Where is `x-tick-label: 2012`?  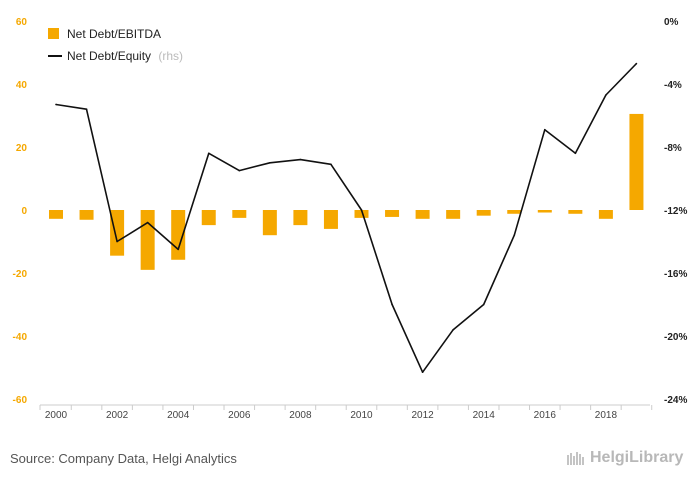
x-tick-label: 2012 is located at coordinates (422, 415).